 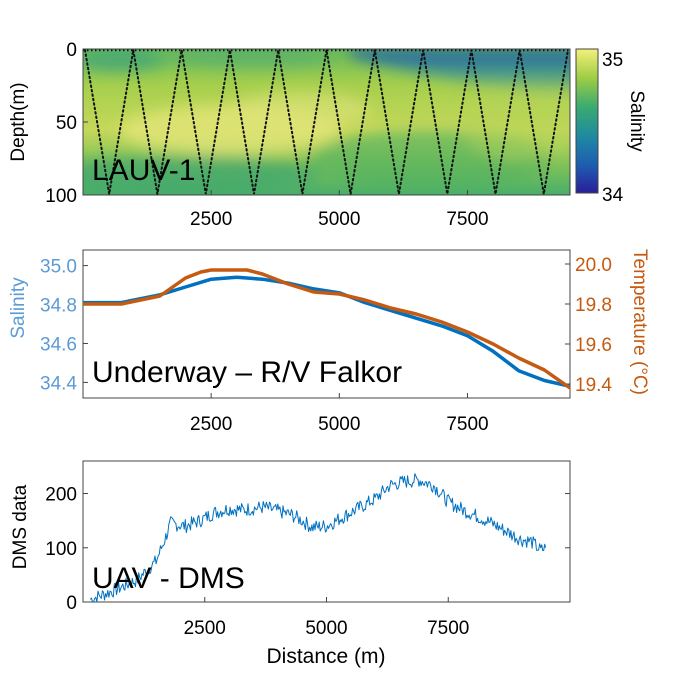 I want to click on dms-ylabel: DMS data, so click(x=20, y=526).